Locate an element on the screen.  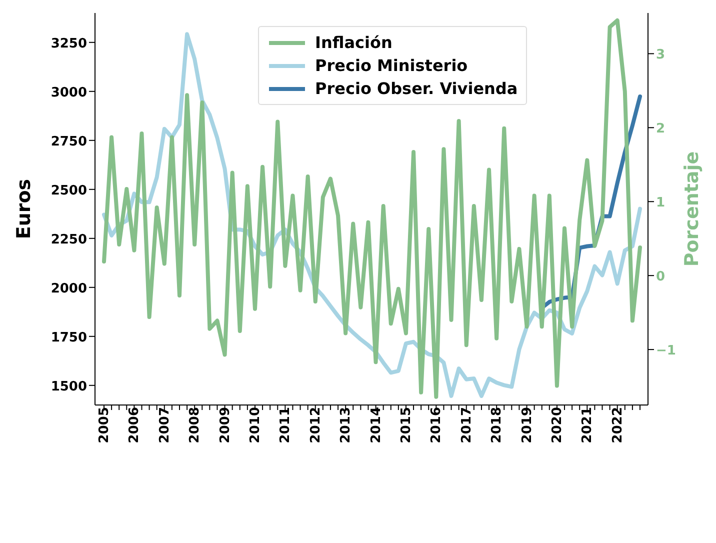
y-tick-label: 1750 is located at coordinates (68, 338).